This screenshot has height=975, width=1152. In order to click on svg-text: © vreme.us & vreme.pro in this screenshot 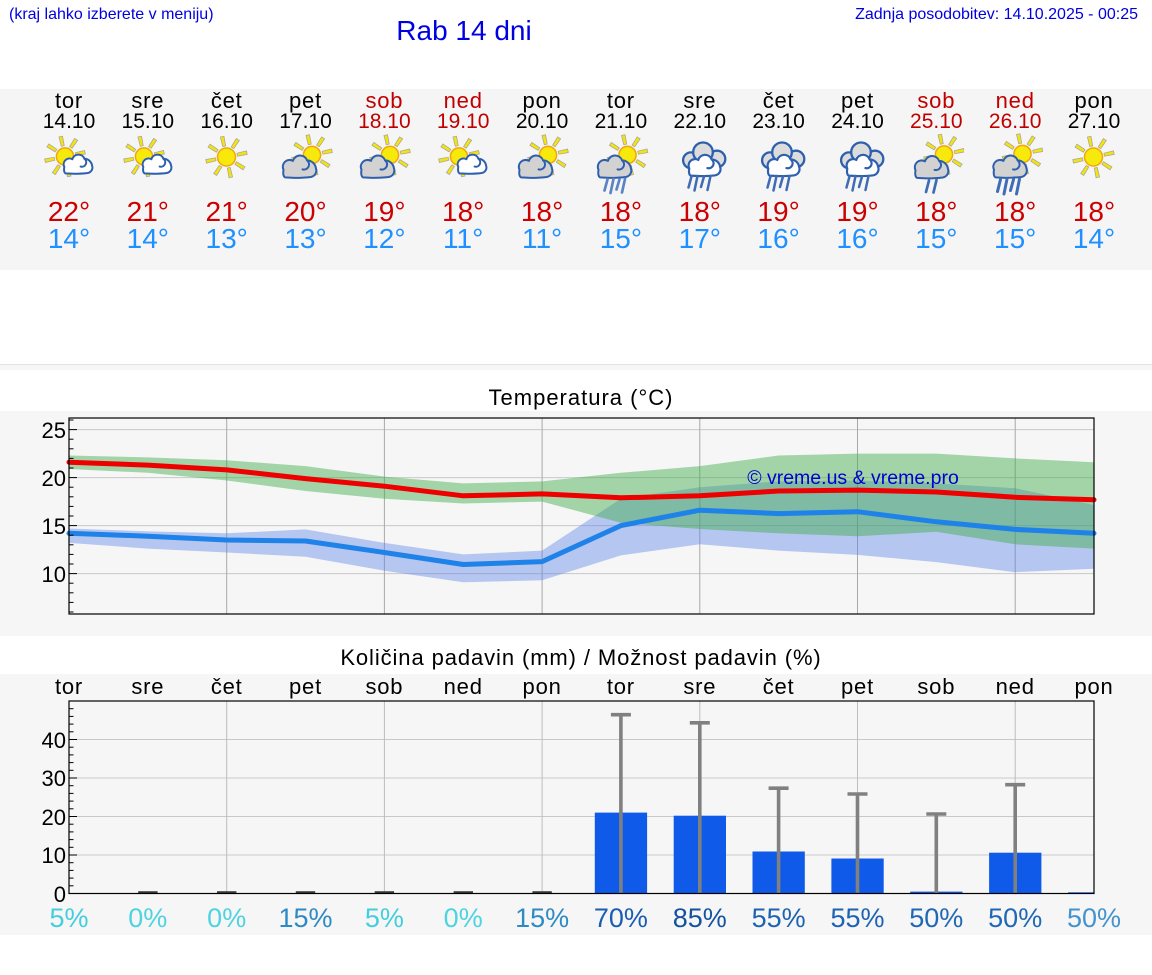, I will do `click(853, 478)`.